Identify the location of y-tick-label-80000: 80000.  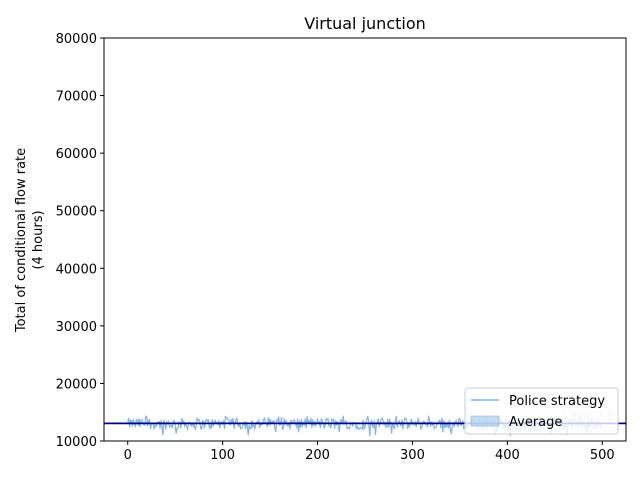
(76, 39).